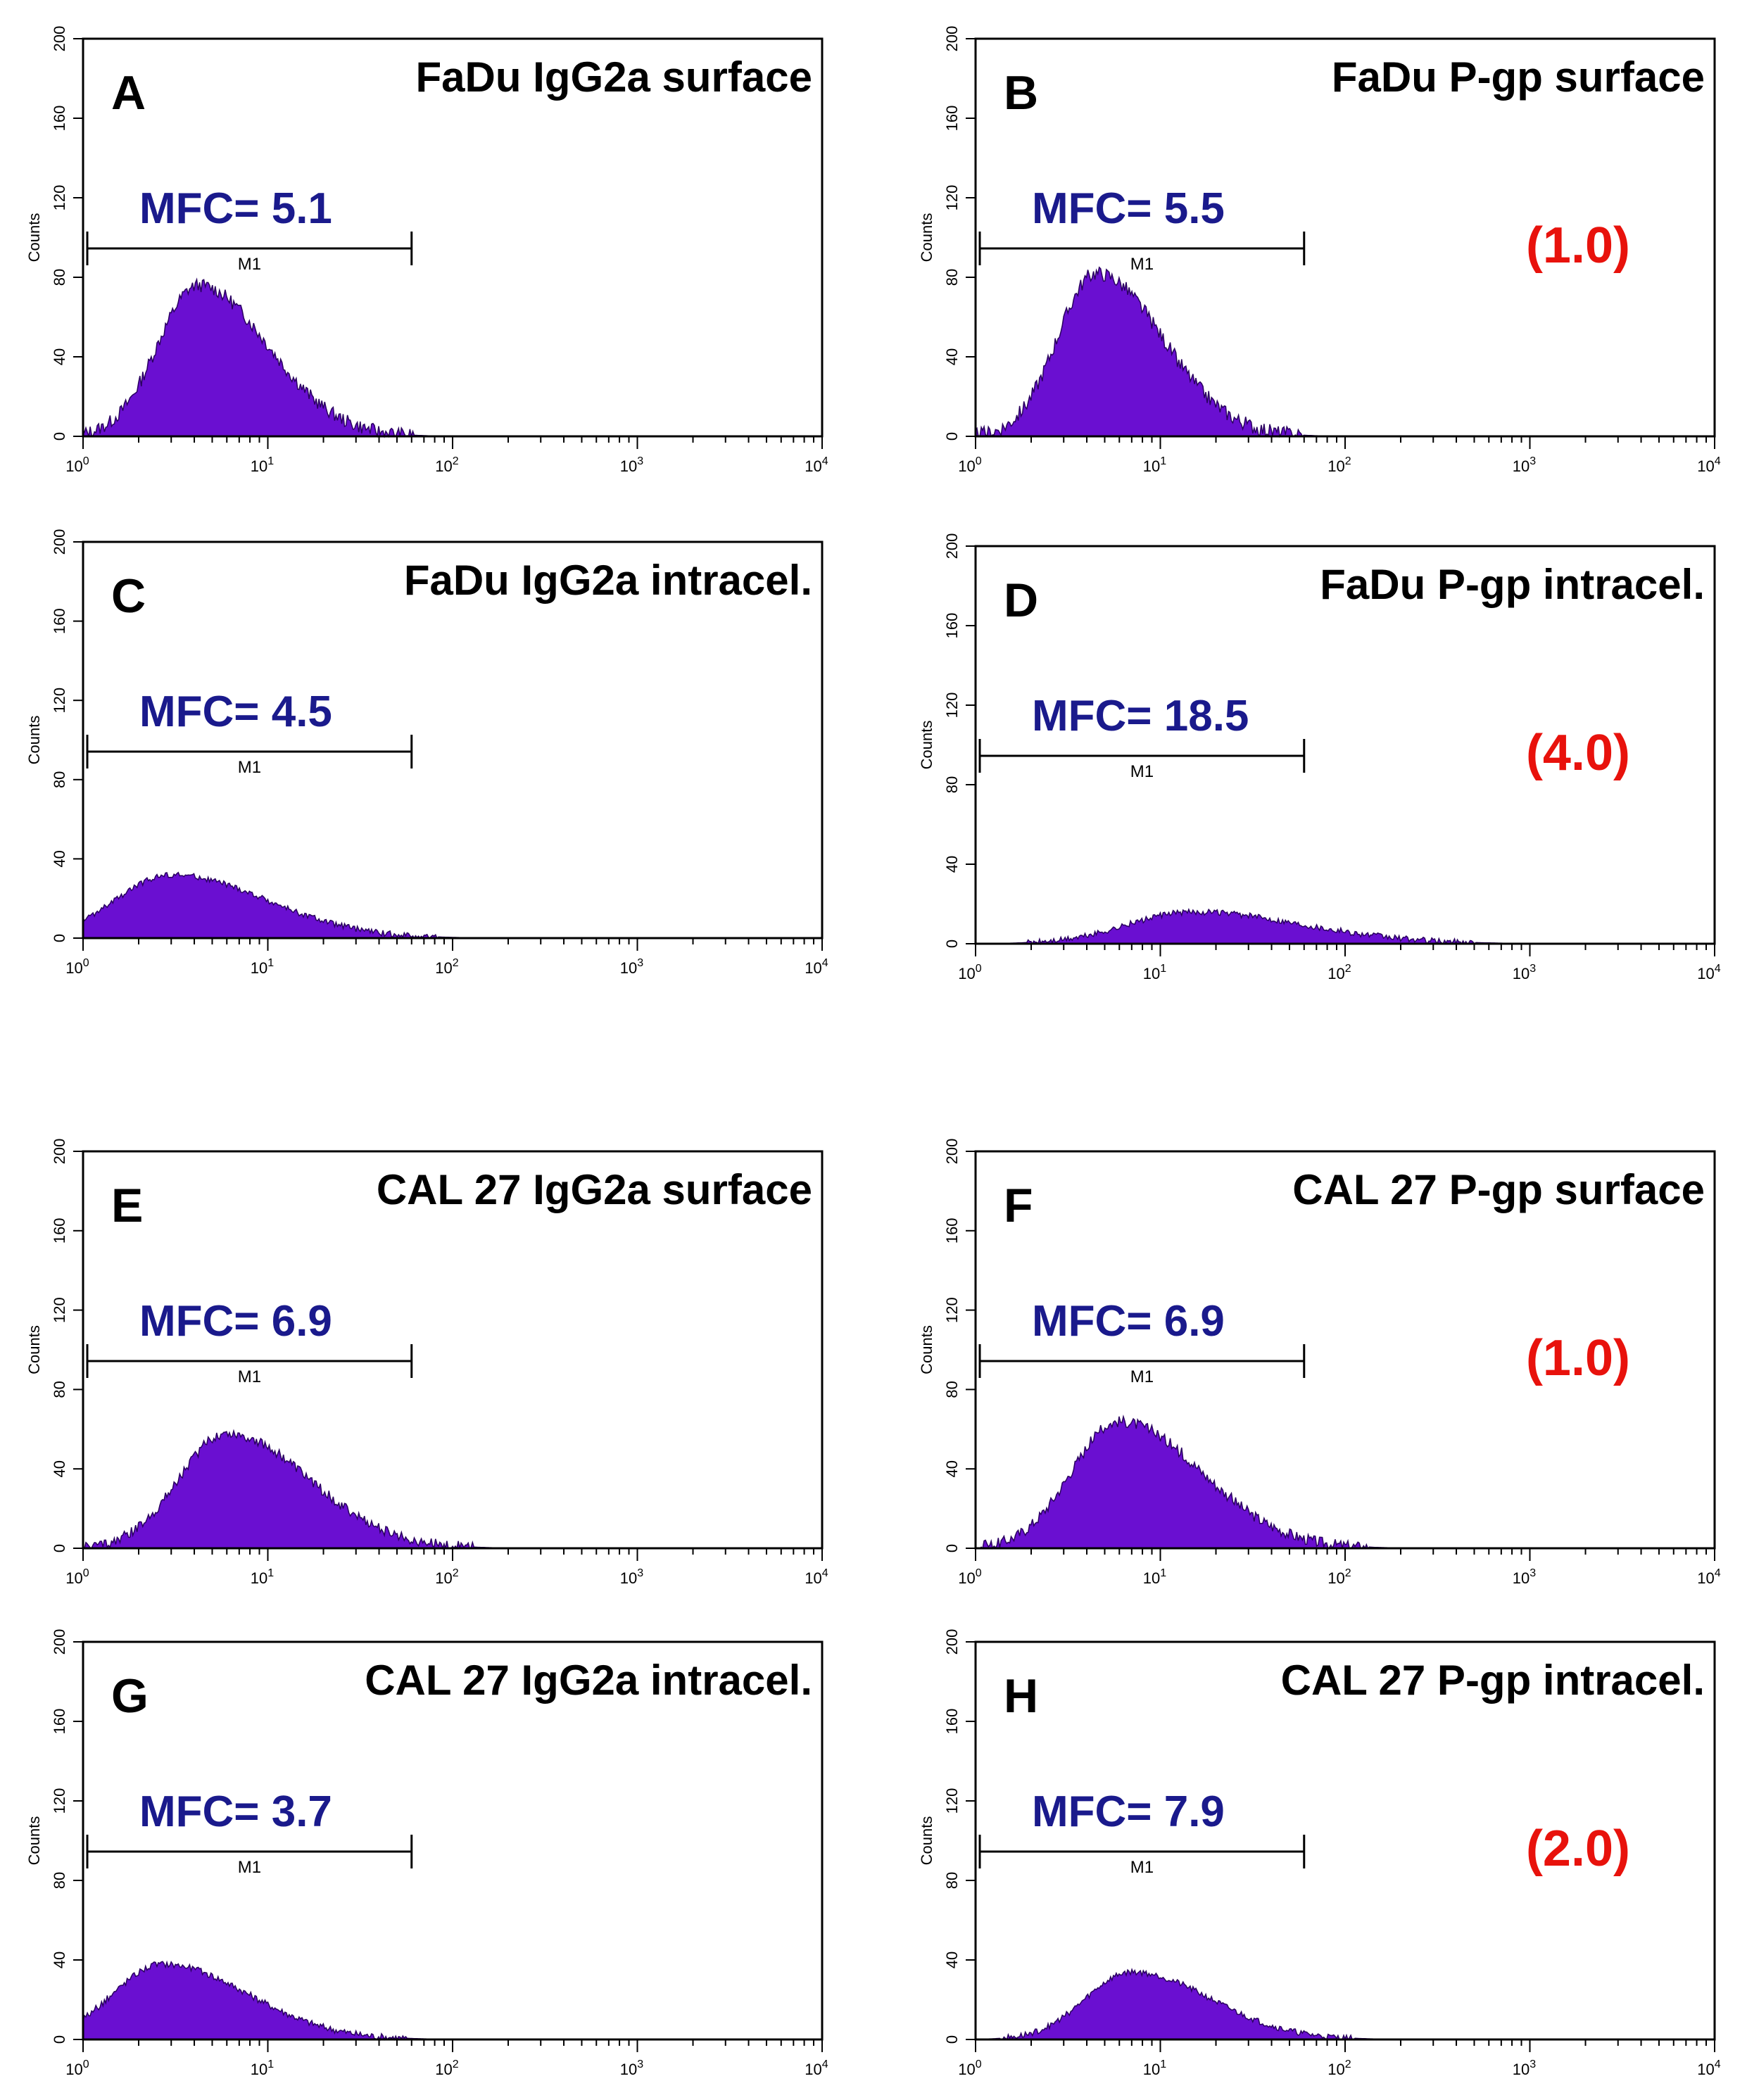 This screenshot has height=2100, width=1747. I want to click on panel-letter: E, so click(127, 1205).